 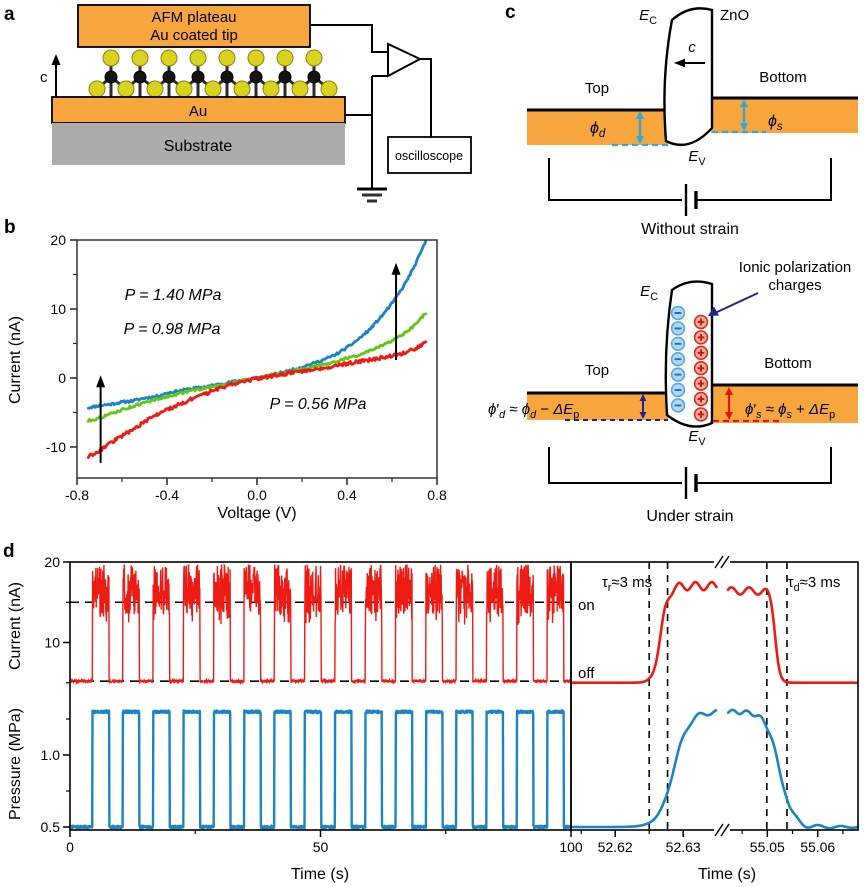 I want to click on phi-s-strained-marker, so click(x=748, y=405).